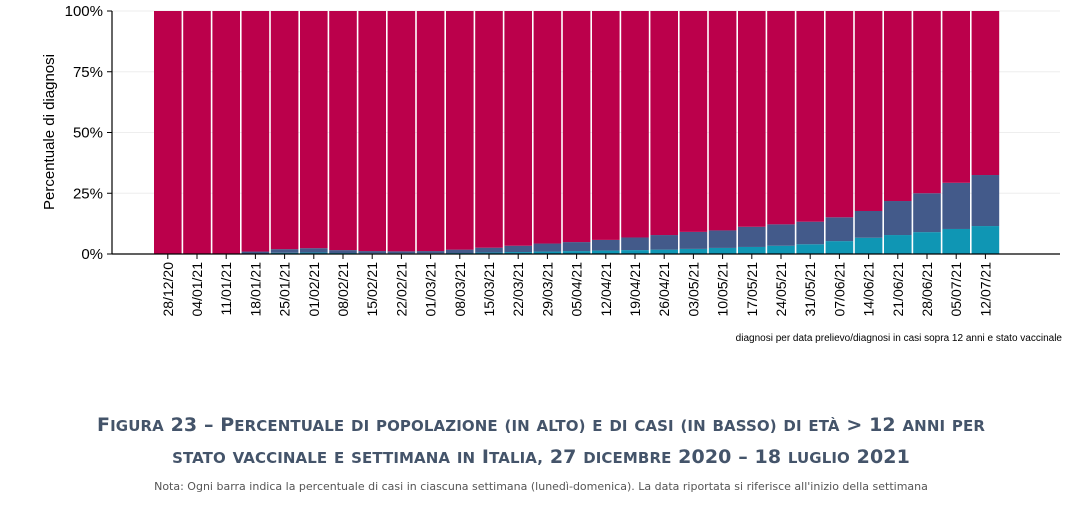  I want to click on x-tick-label: 01/03/21, so click(431, 289).